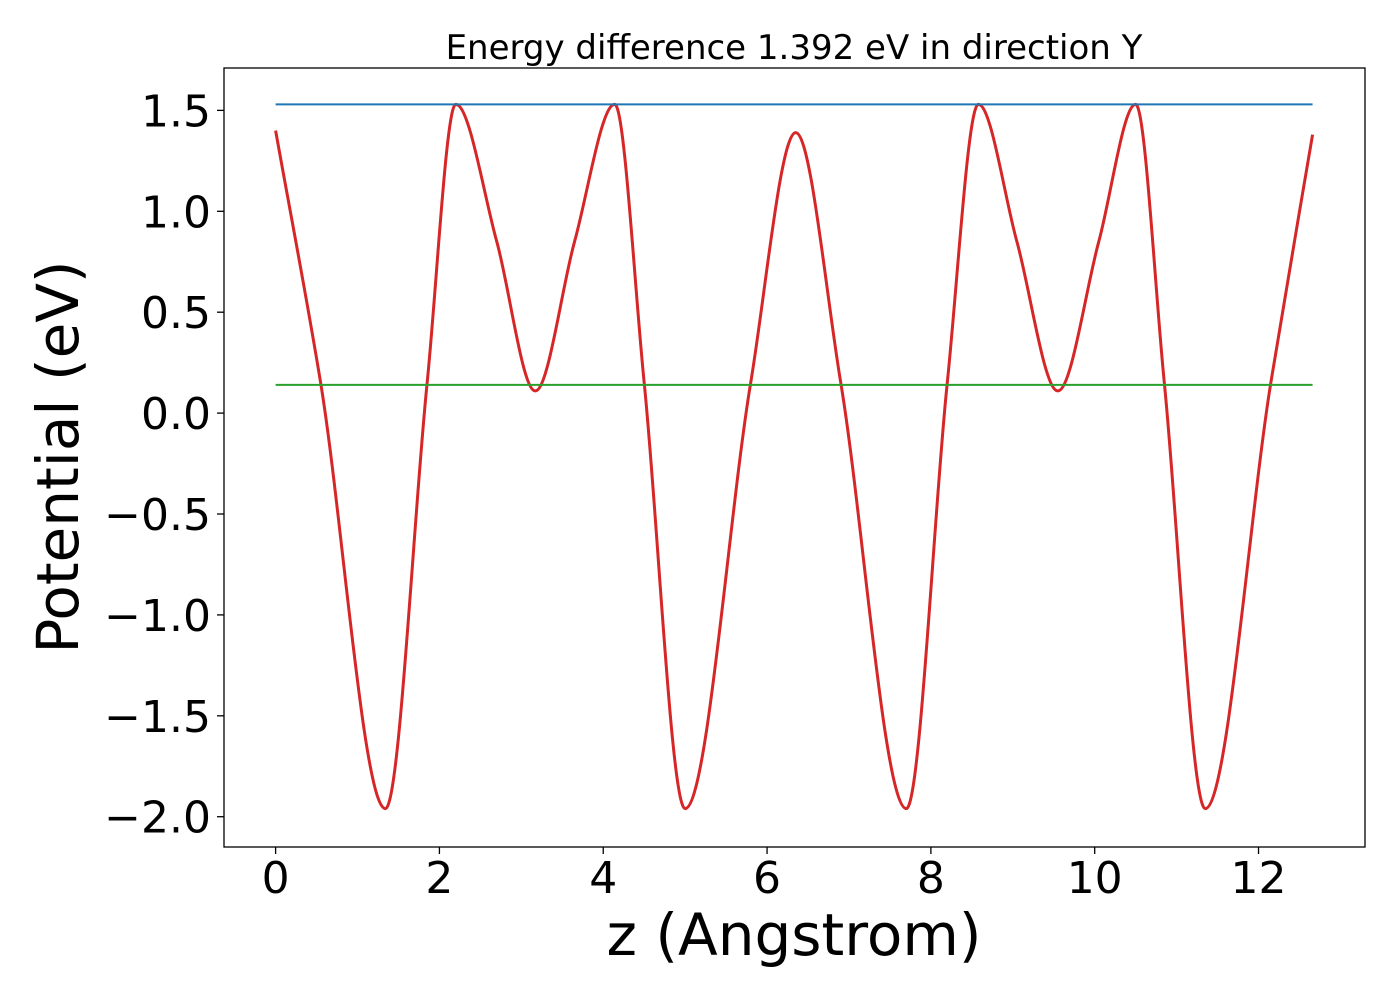 The width and height of the screenshot is (1400, 1000). What do you see at coordinates (794, 935) in the screenshot?
I see `x-axis-label: z (Angstrom)` at bounding box center [794, 935].